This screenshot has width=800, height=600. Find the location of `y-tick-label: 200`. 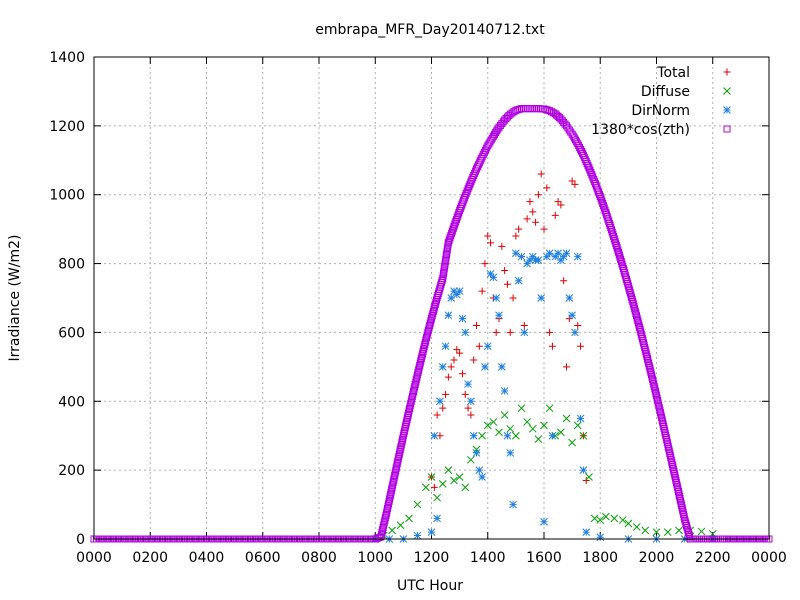

y-tick-label: 200 is located at coordinates (71, 471).